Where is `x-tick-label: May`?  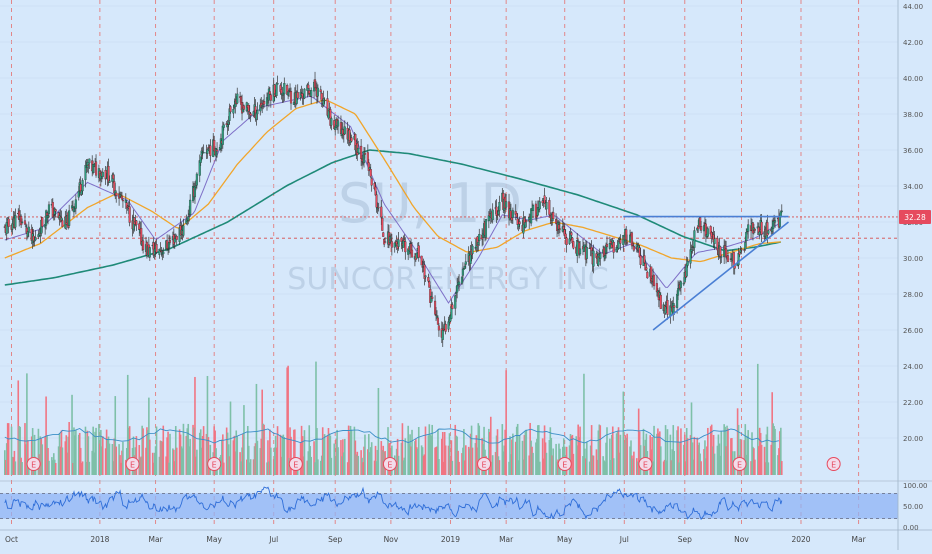
x-tick-label: May is located at coordinates (214, 539).